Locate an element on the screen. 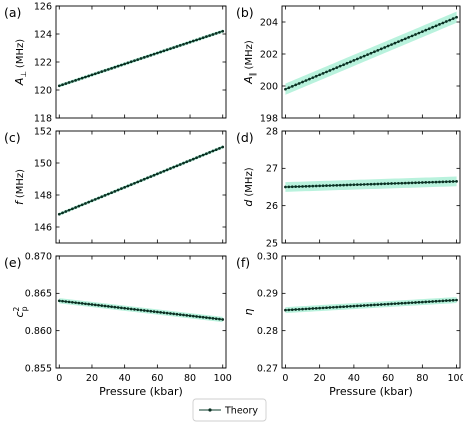  y-tick-label: 120 is located at coordinates (43, 90).